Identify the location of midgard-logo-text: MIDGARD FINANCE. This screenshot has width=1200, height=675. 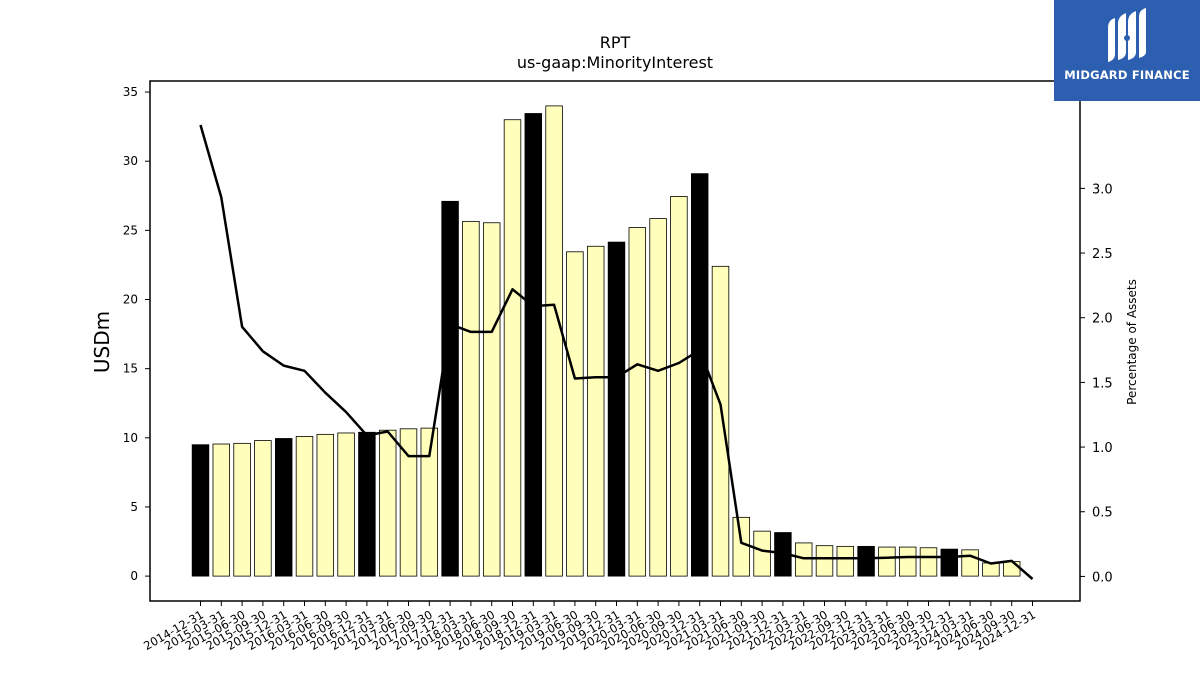
(1127, 75).